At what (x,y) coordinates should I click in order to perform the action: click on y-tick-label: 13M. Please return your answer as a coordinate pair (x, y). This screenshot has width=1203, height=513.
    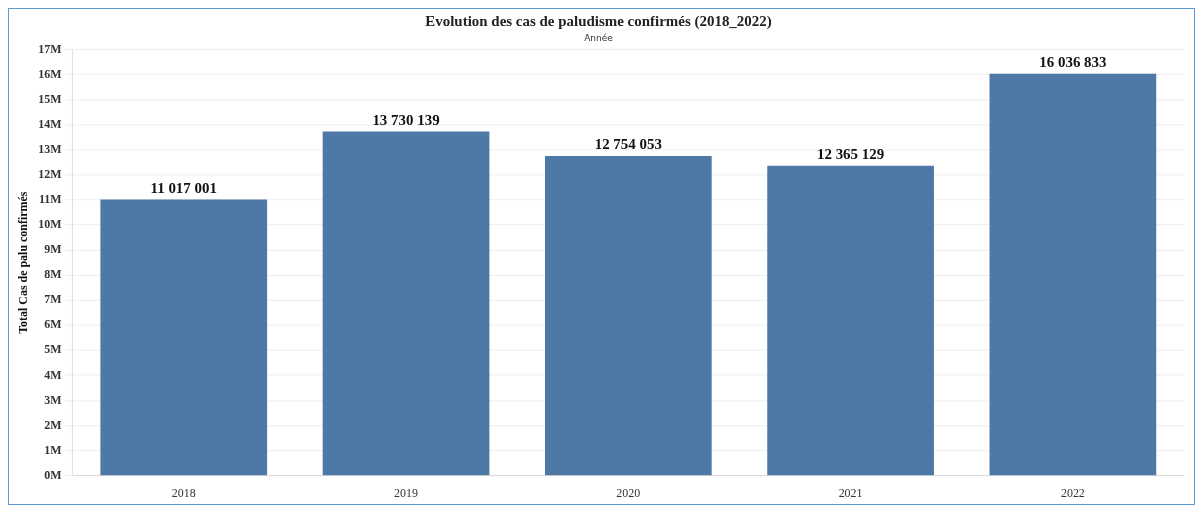
    Looking at the image, I should click on (50, 148).